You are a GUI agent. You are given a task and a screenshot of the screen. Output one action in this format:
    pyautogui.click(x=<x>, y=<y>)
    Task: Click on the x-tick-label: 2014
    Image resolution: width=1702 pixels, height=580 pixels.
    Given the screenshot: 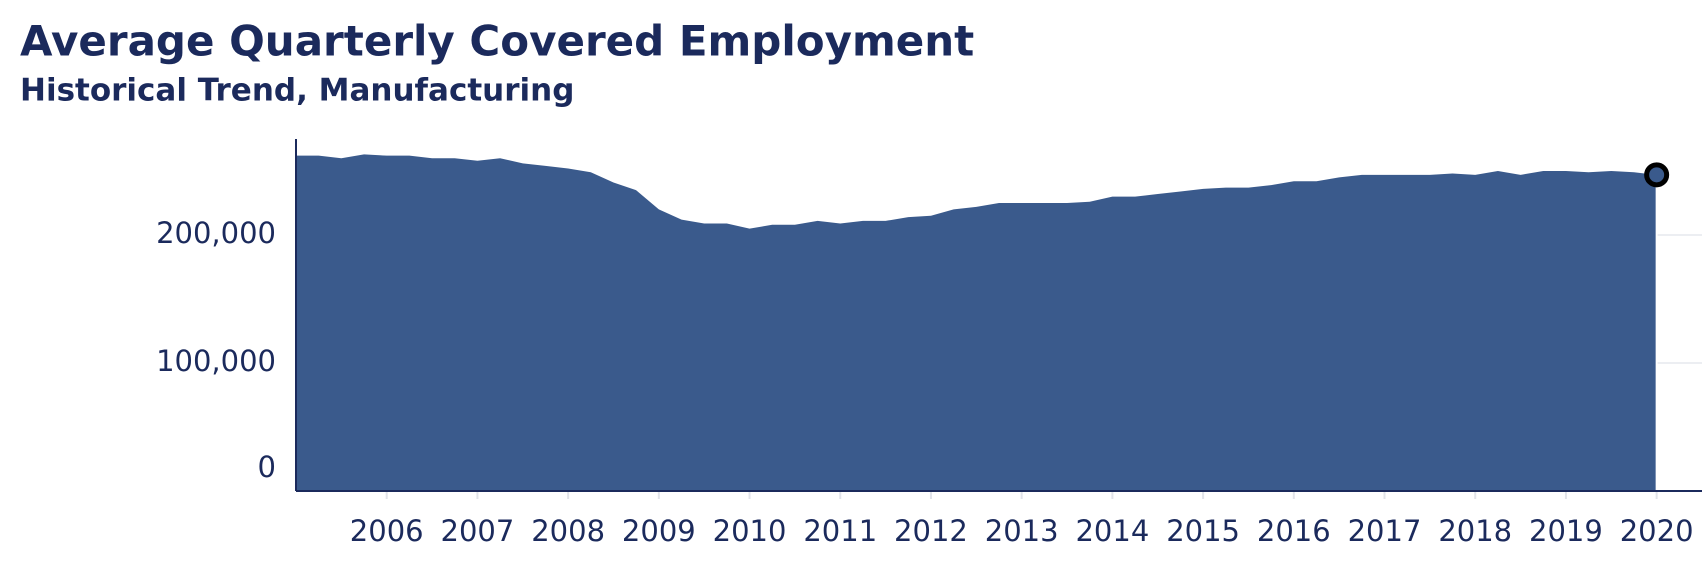 What is the action you would take?
    pyautogui.click(x=1112, y=531)
    